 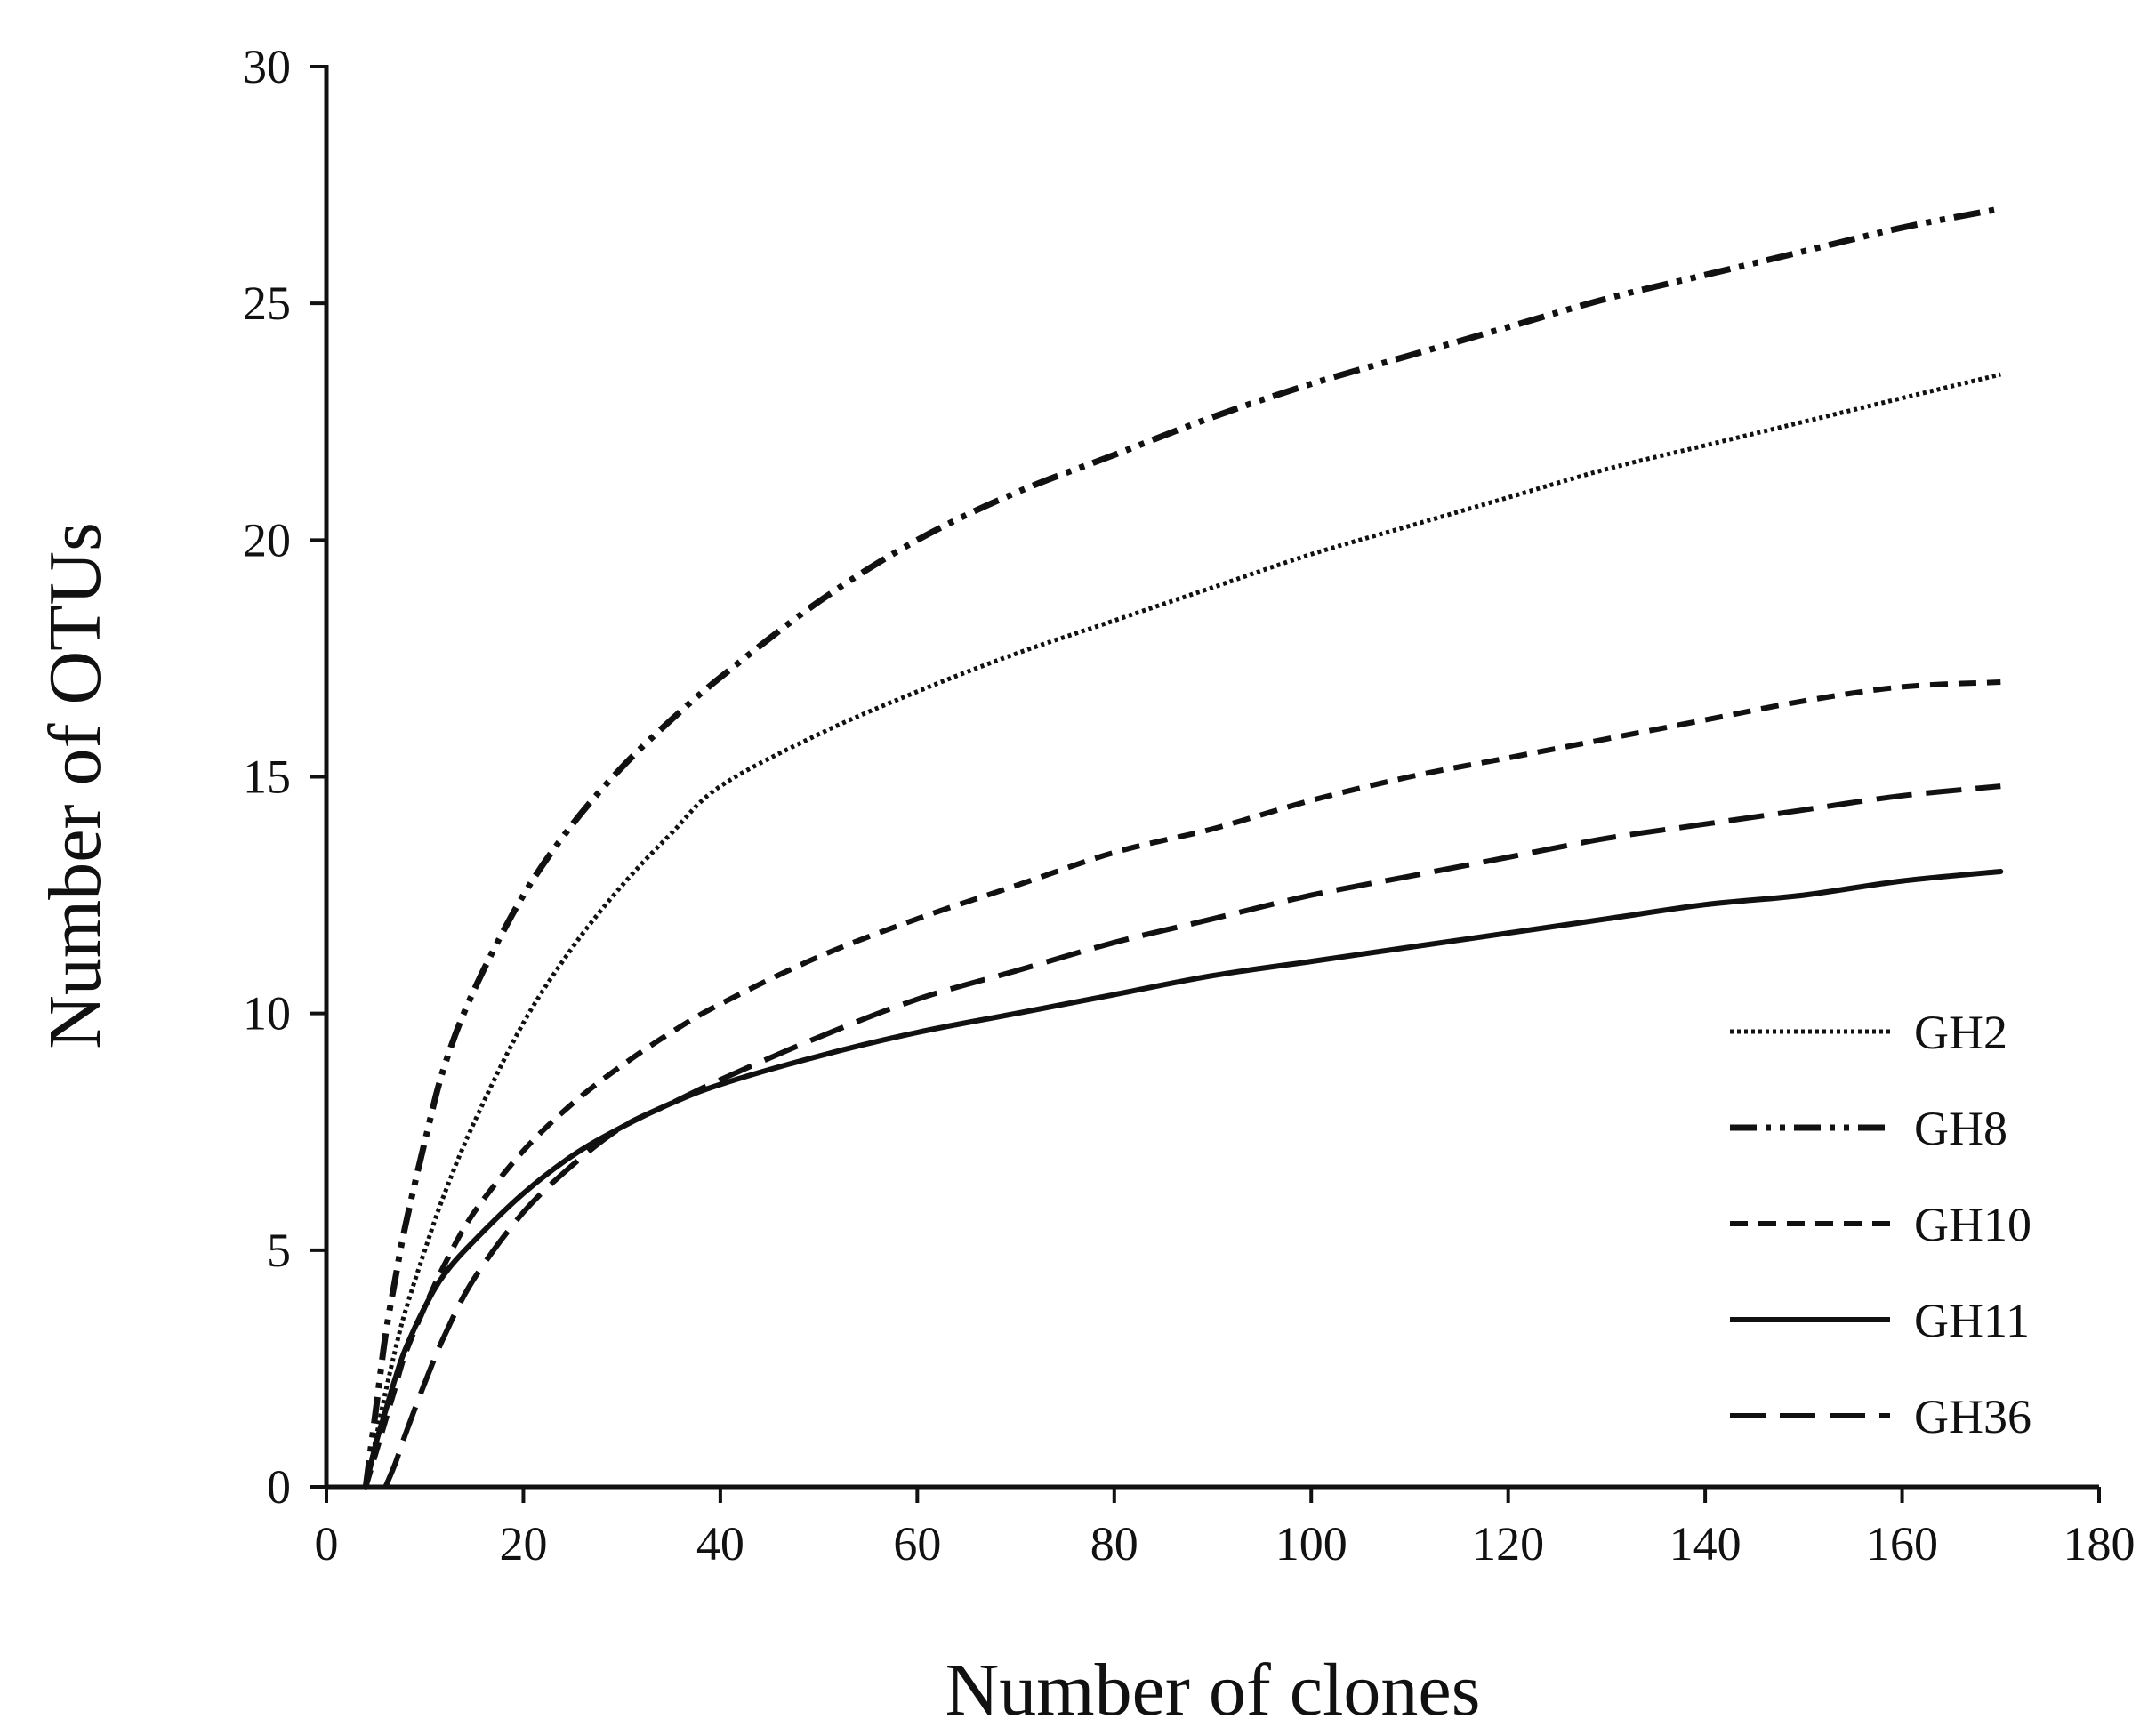 What do you see at coordinates (1973, 1224) in the screenshot?
I see `legend-label: GH10` at bounding box center [1973, 1224].